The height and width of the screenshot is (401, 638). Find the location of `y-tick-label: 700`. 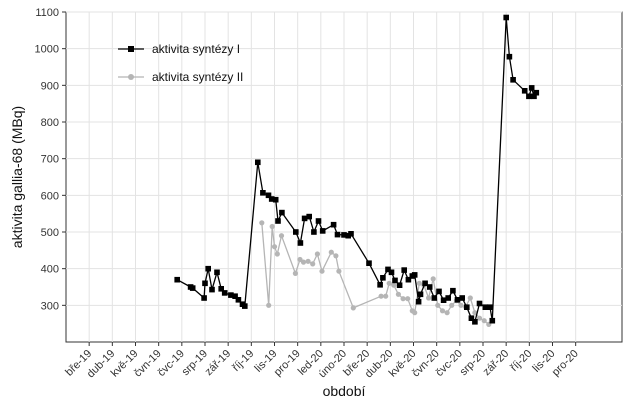

y-tick-label: 700 is located at coordinates (50, 160).